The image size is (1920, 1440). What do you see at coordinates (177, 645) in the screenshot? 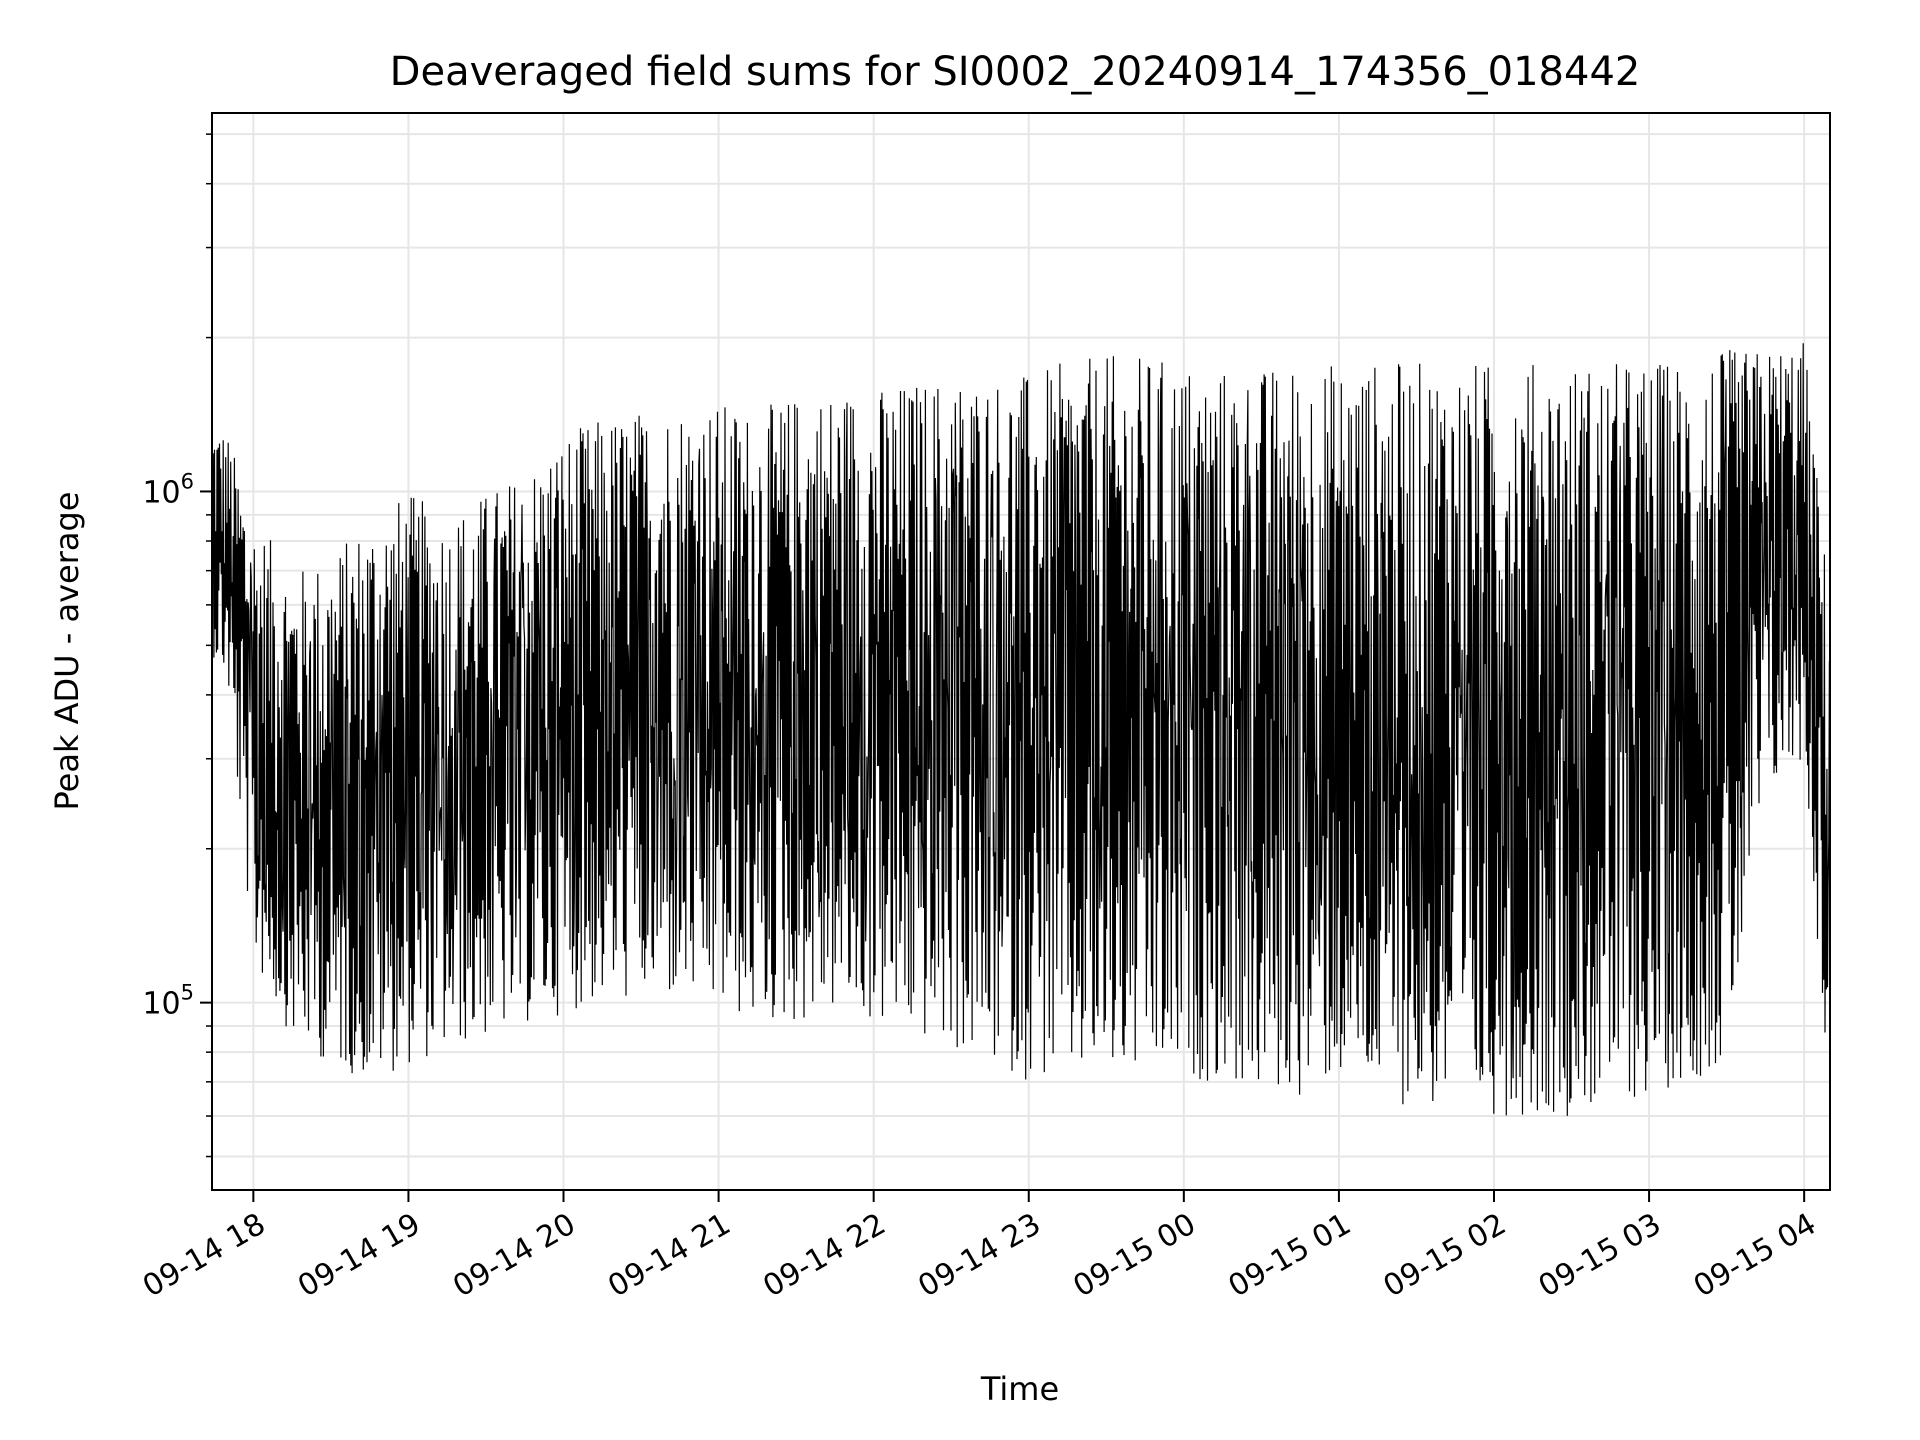
I see `y-axis: 10⁵ 10⁶` at bounding box center [177, 645].